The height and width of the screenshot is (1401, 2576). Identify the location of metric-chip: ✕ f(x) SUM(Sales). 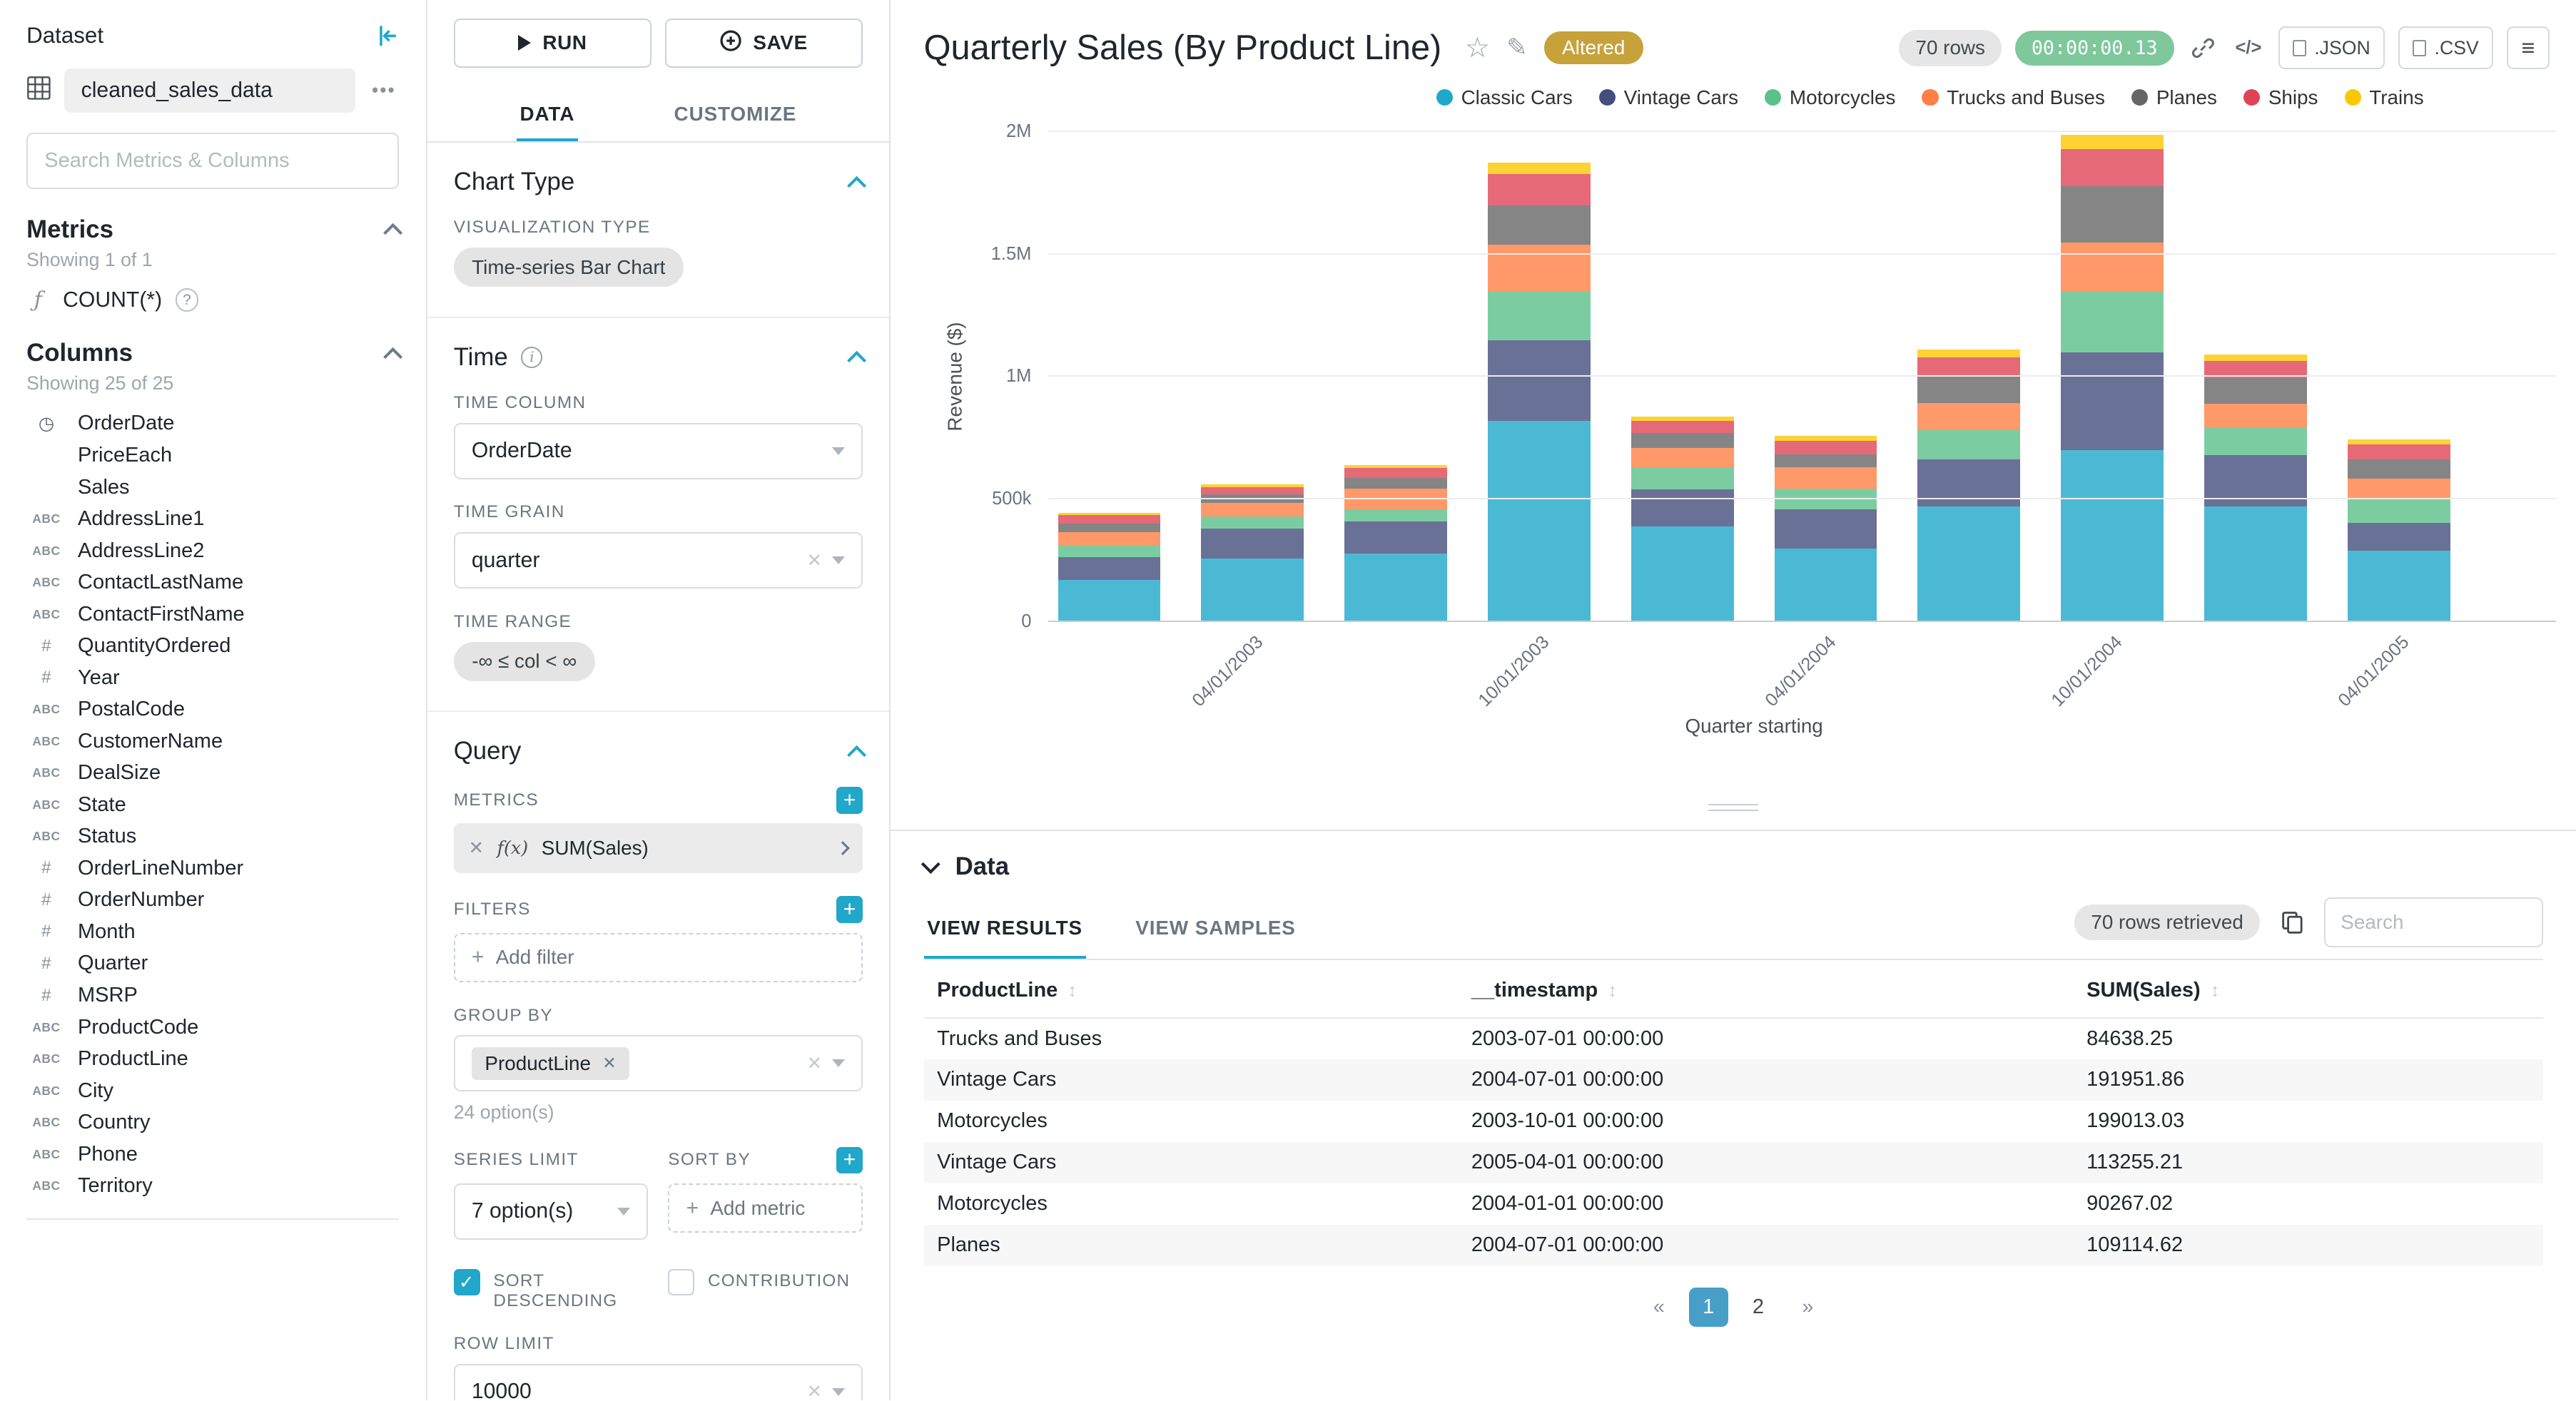
(658, 848).